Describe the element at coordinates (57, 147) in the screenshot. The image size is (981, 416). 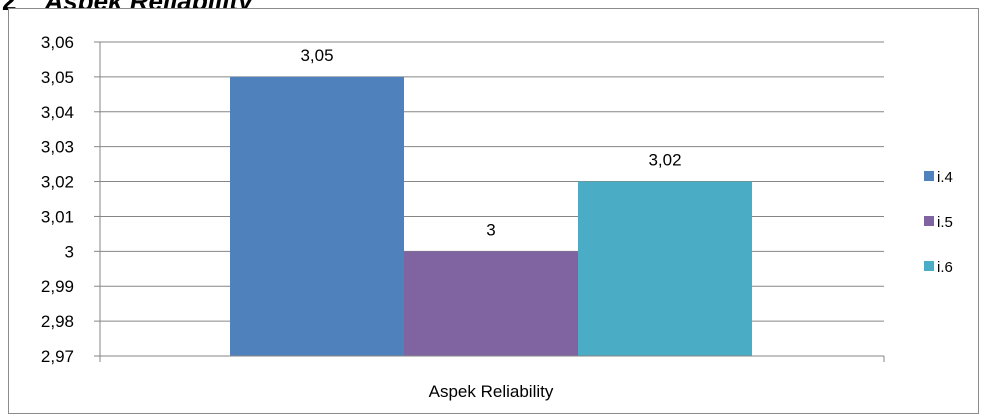
I see `y-tick-label: 3,03` at that location.